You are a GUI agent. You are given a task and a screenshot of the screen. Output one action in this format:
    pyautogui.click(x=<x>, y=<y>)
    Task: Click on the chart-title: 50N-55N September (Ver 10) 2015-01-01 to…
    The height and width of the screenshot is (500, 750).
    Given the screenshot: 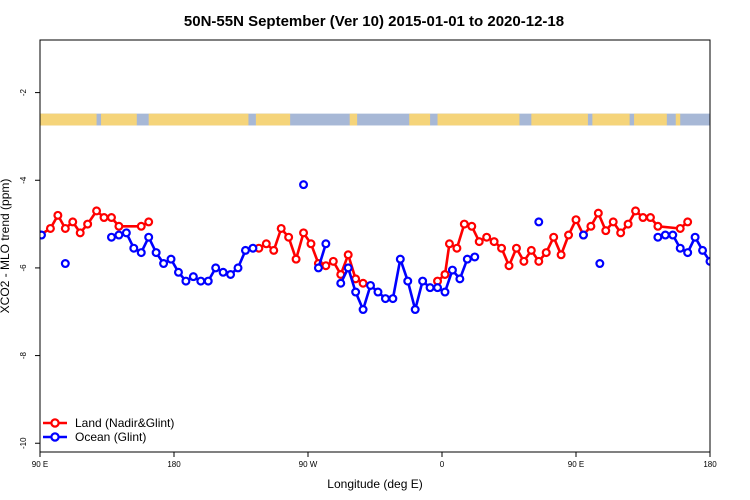 What is the action you would take?
    pyautogui.click(x=374, y=21)
    